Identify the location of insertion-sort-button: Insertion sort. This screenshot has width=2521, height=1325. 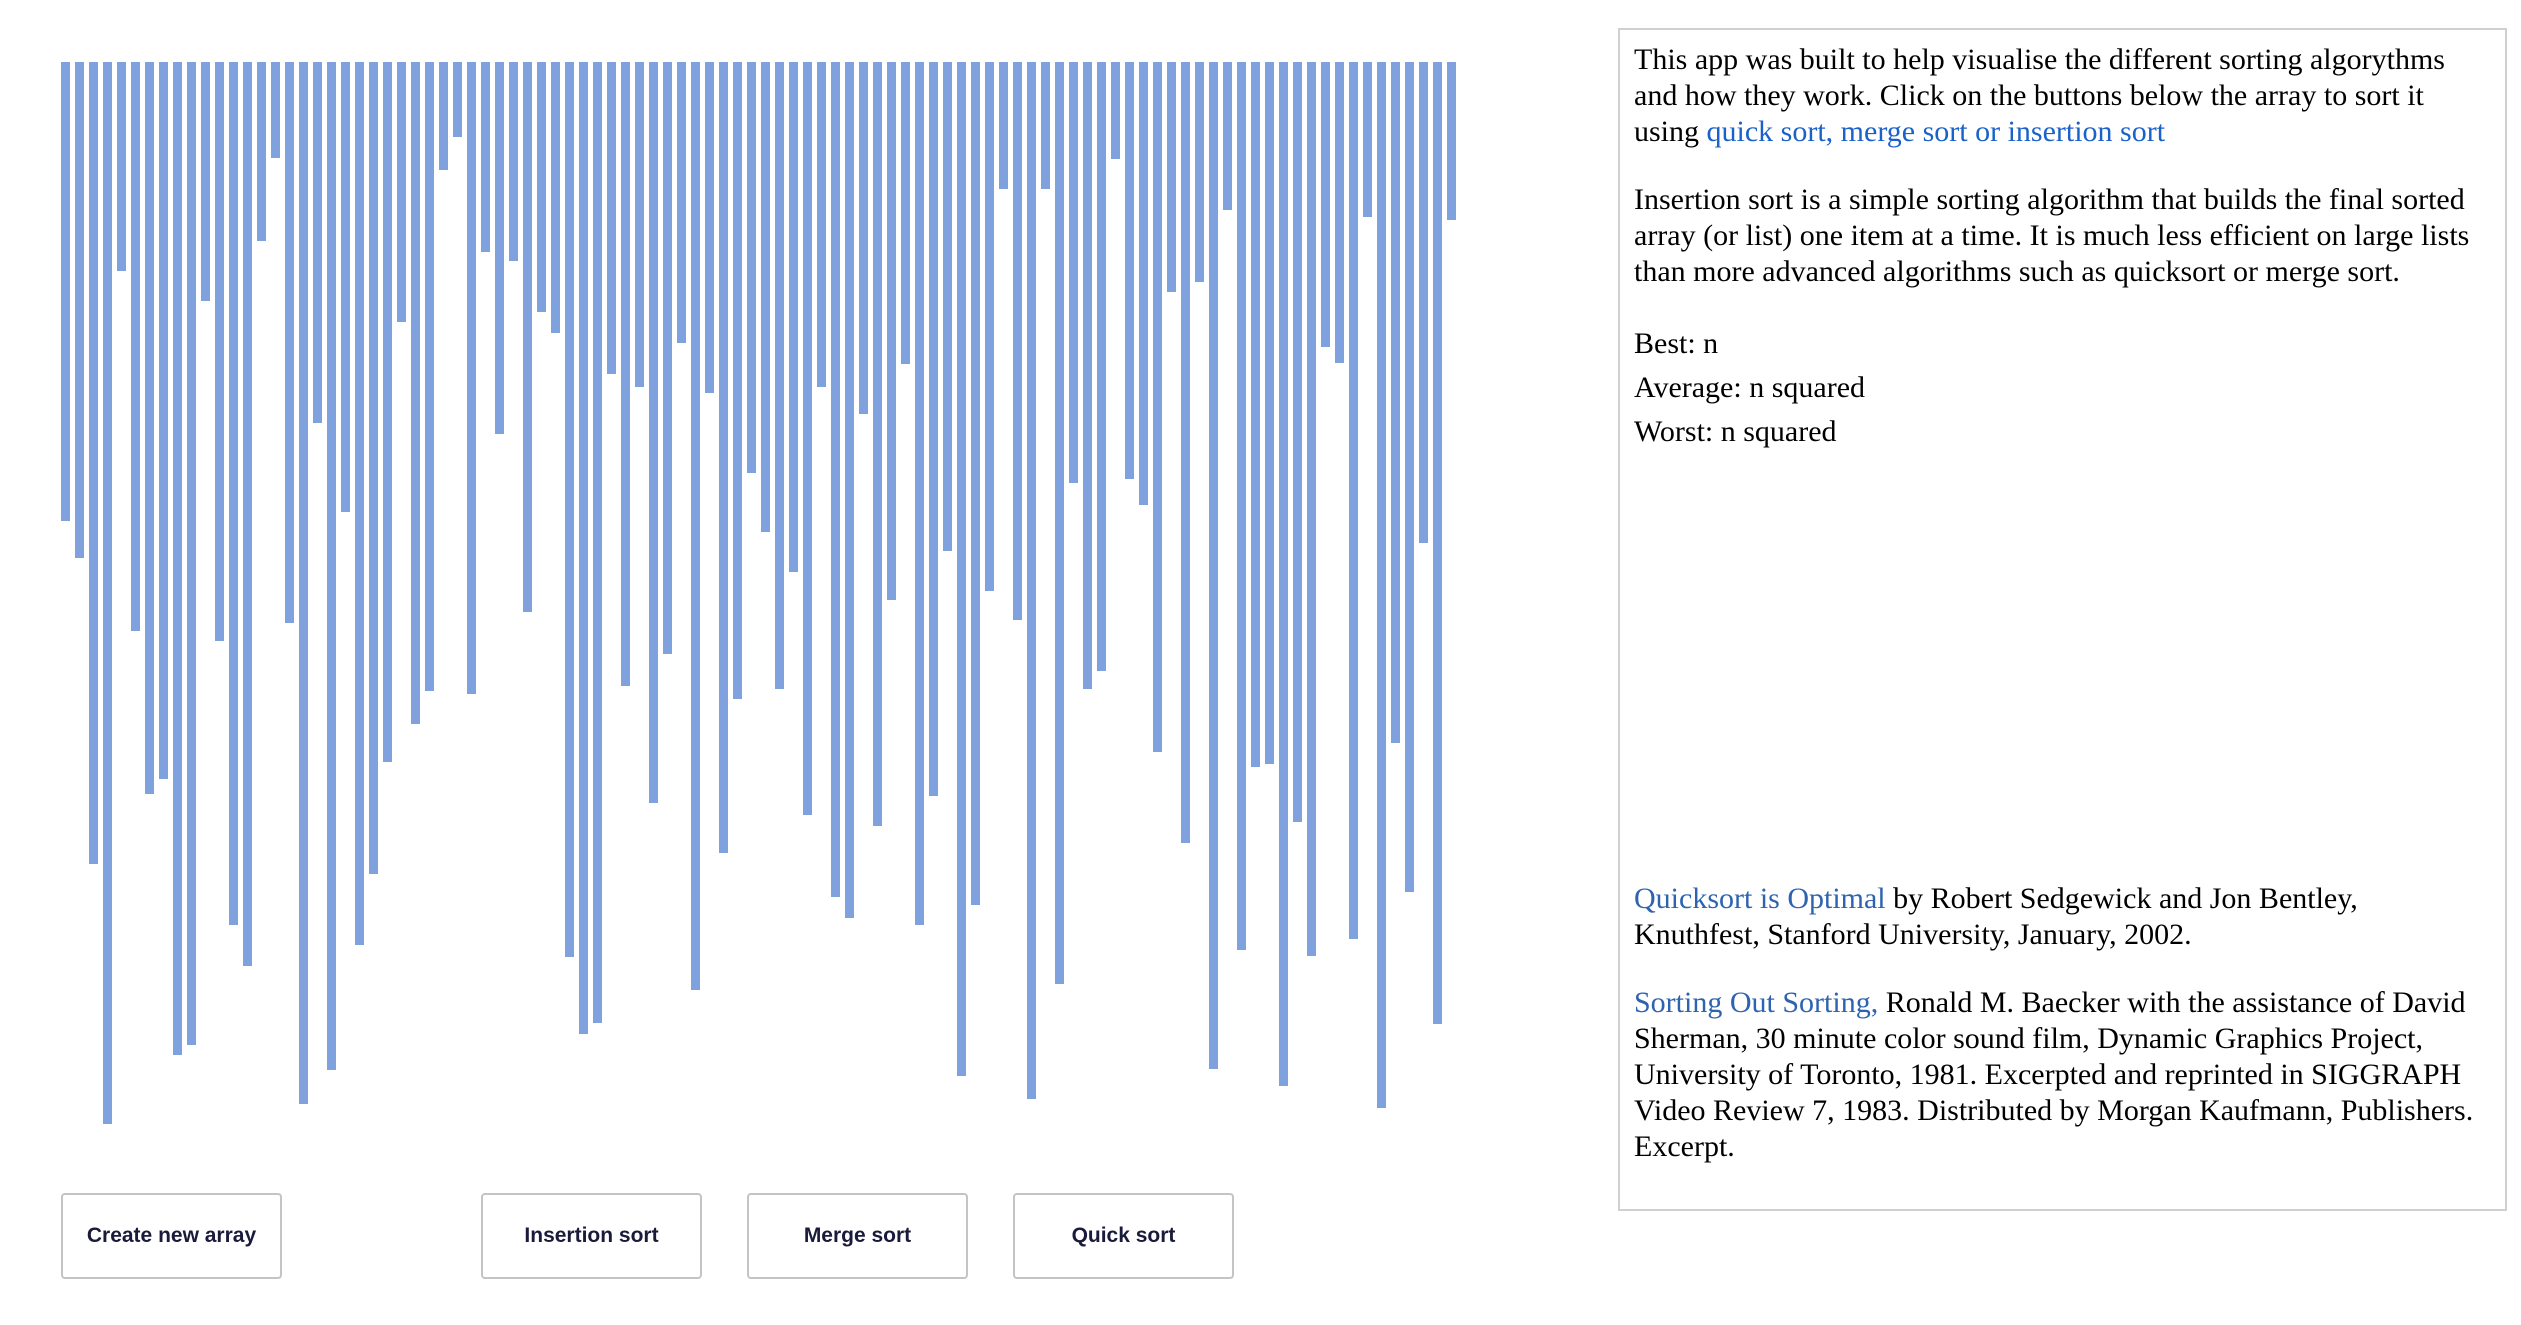
(591, 1236).